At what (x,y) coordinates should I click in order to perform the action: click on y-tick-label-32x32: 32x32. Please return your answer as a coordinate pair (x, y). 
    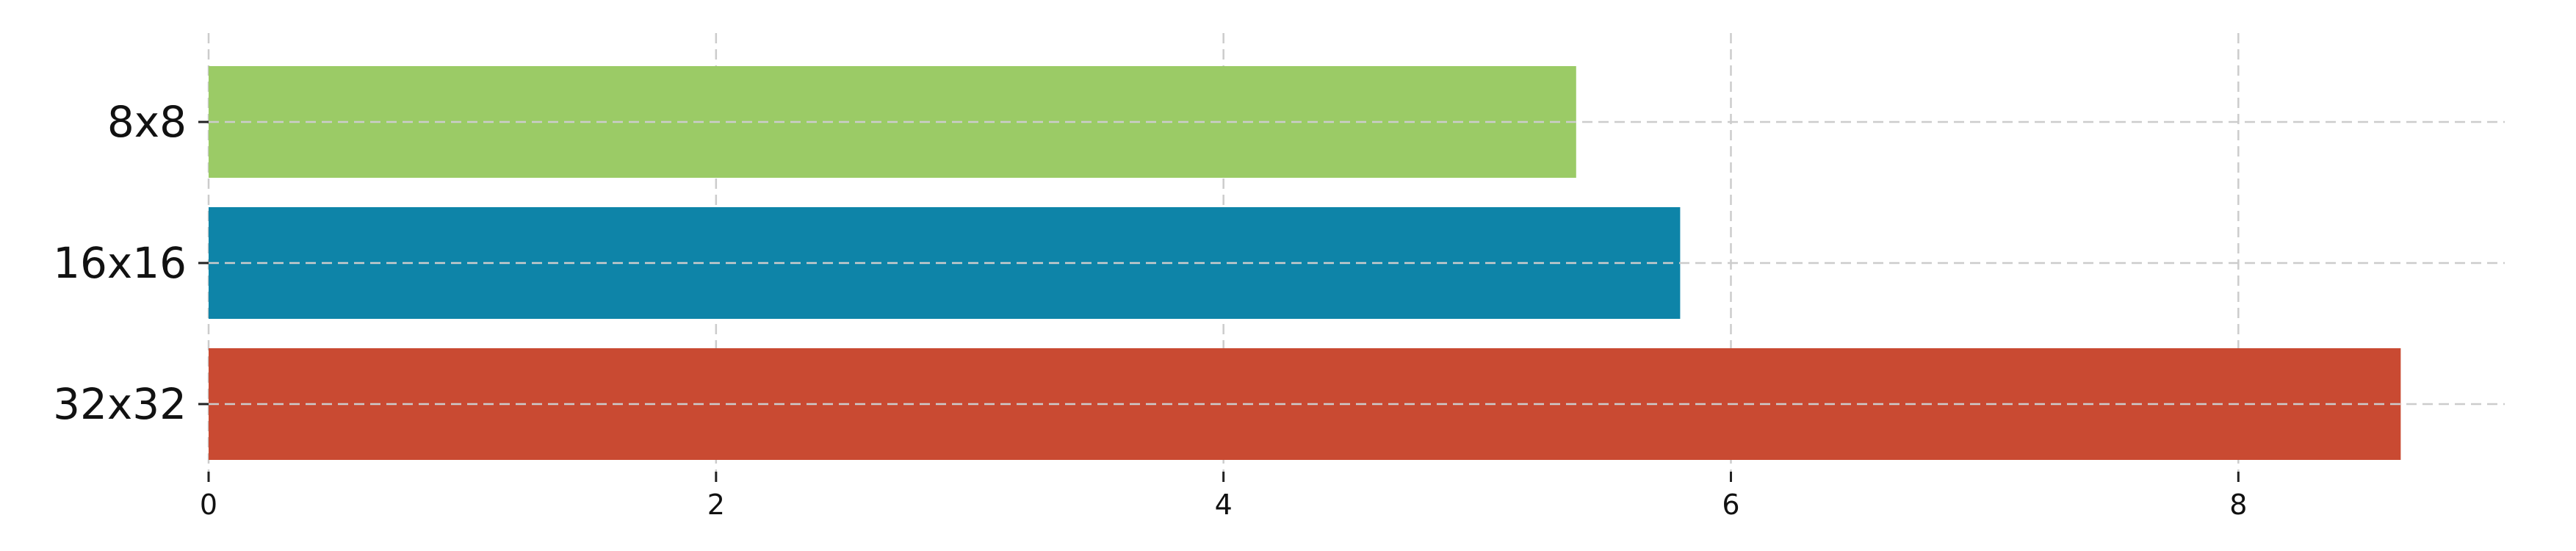
    Looking at the image, I should click on (120, 404).